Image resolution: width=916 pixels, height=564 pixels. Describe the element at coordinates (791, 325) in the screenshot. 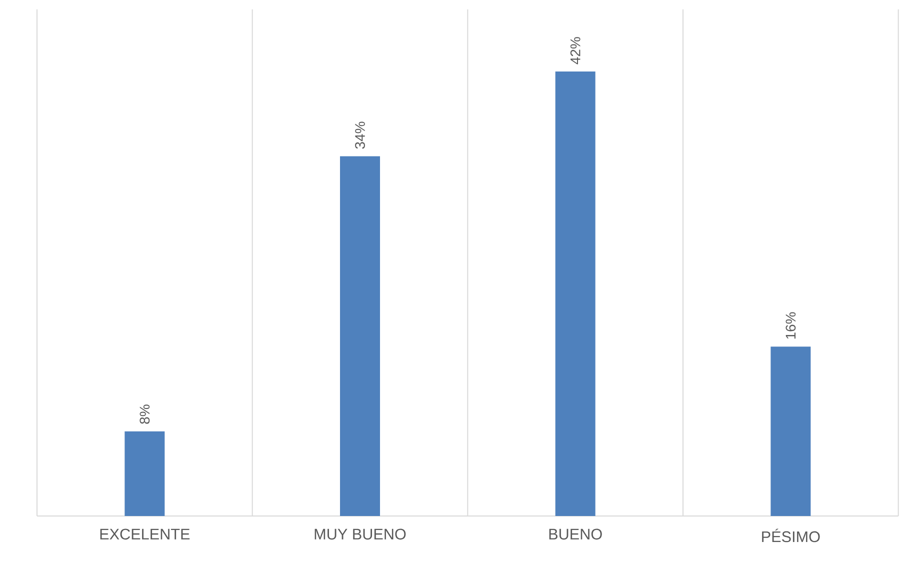

I see `data-label: 16%` at that location.